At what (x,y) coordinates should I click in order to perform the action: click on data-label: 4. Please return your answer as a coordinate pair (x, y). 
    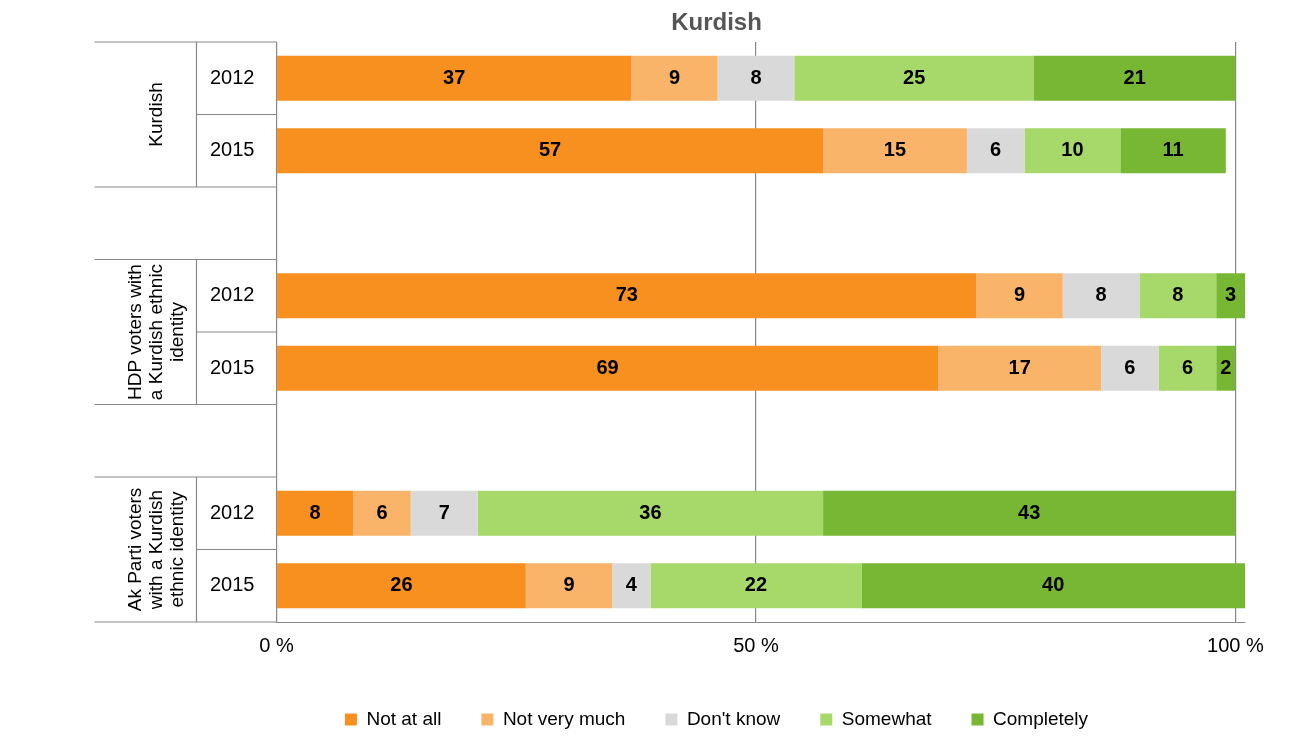
    Looking at the image, I should click on (631, 584).